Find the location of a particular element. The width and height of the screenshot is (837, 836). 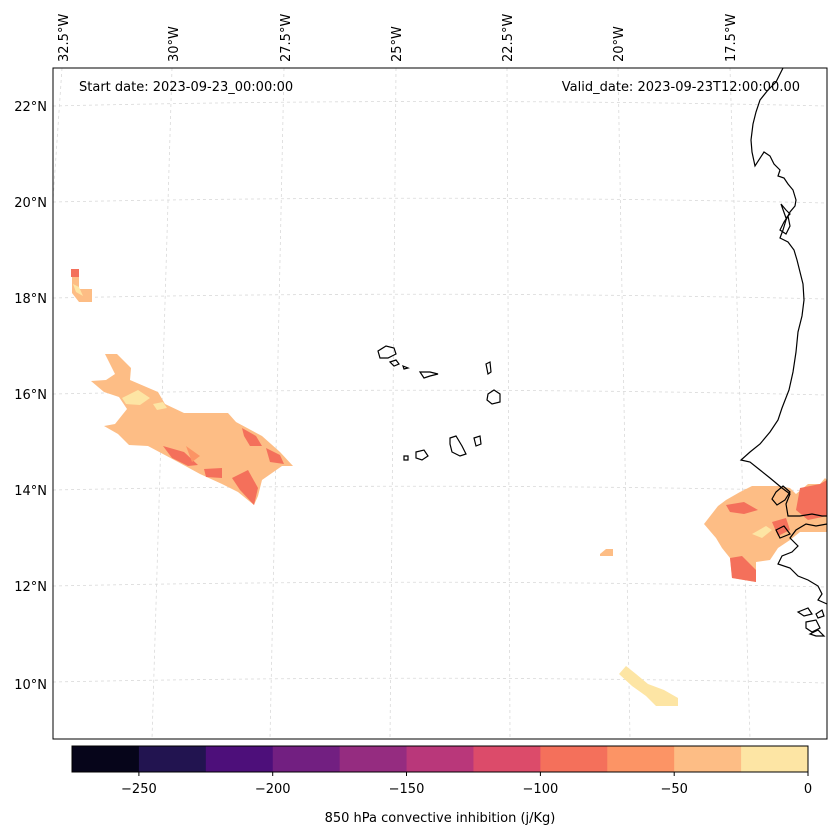

island-santo-antao is located at coordinates (387, 352).